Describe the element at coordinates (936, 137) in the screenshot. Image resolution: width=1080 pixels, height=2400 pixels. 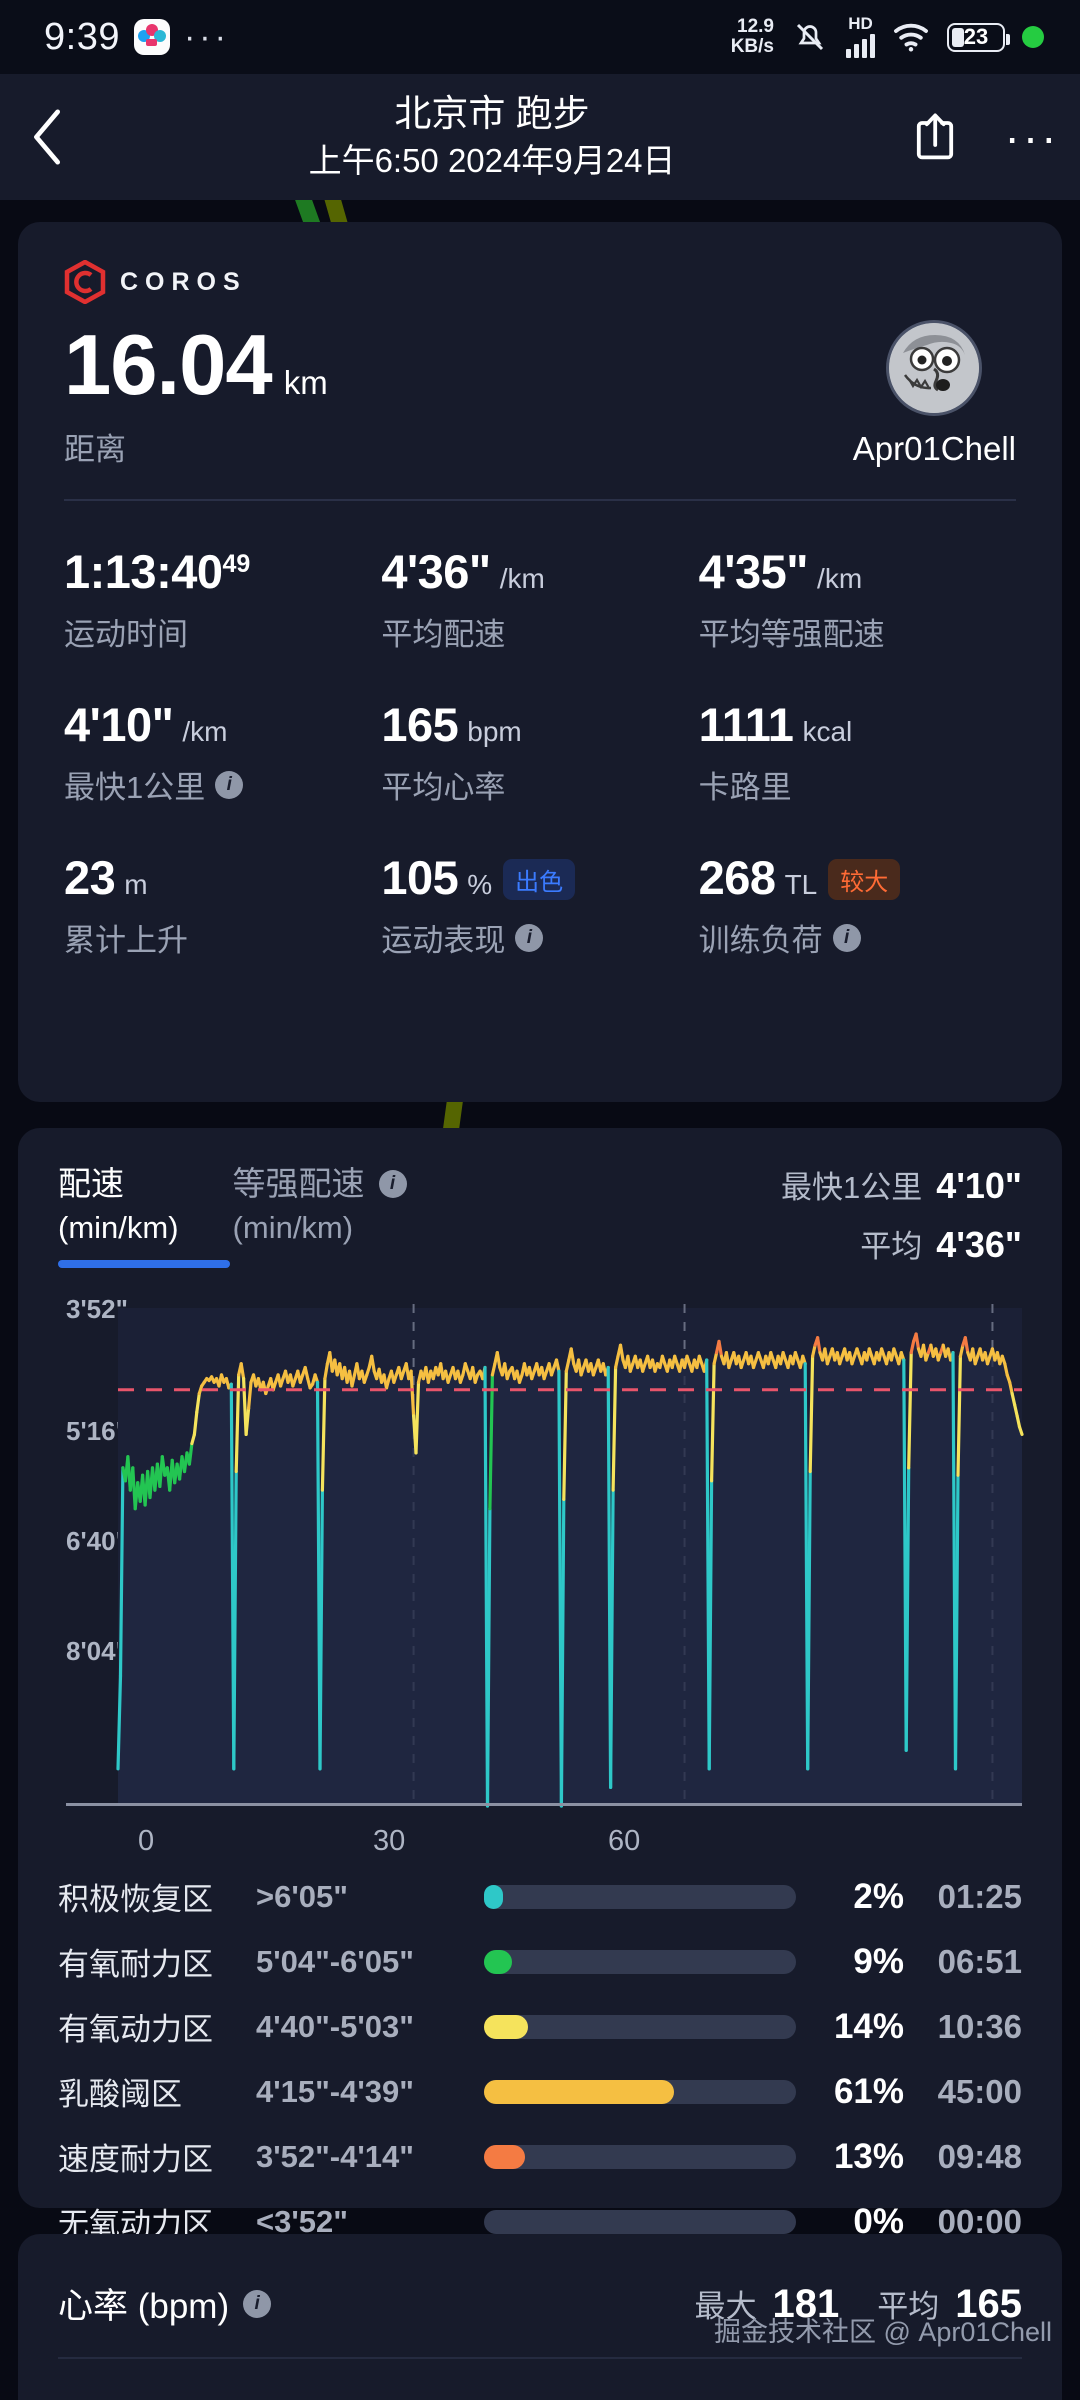
I see `share-button` at that location.